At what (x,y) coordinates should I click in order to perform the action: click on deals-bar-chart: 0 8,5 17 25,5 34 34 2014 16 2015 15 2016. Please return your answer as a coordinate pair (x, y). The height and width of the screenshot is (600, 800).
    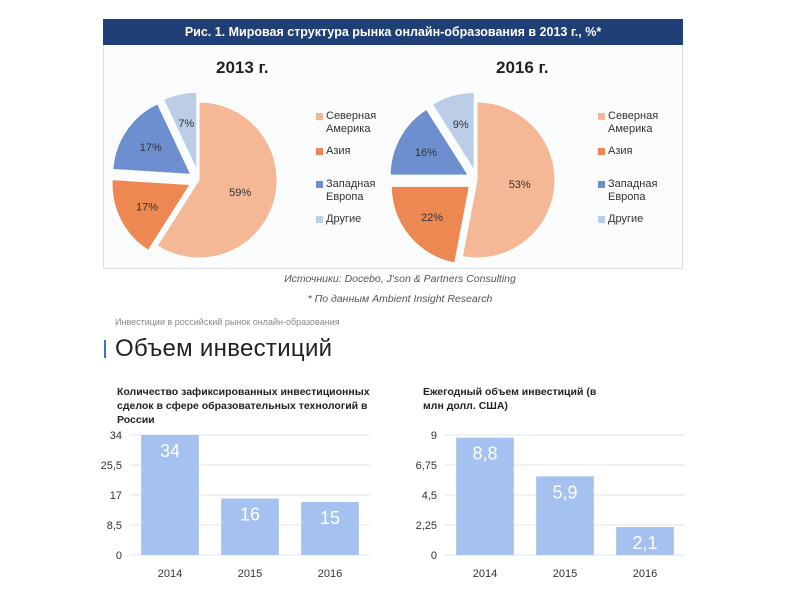
    Looking at the image, I should click on (235, 505).